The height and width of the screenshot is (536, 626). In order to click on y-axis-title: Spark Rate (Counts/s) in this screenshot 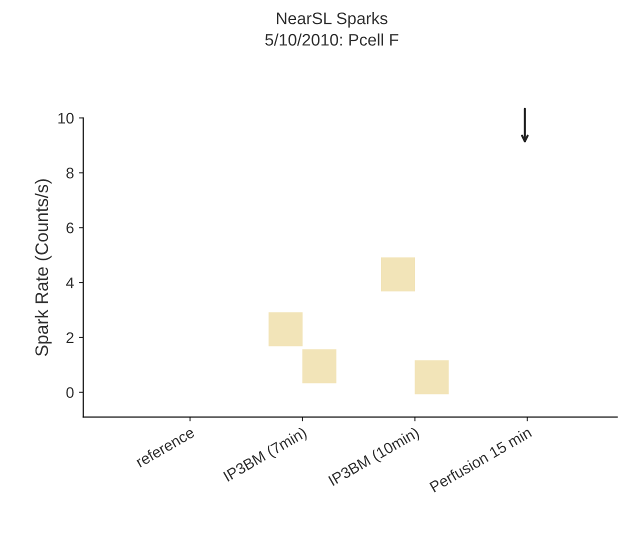, I will do `click(43, 267)`.